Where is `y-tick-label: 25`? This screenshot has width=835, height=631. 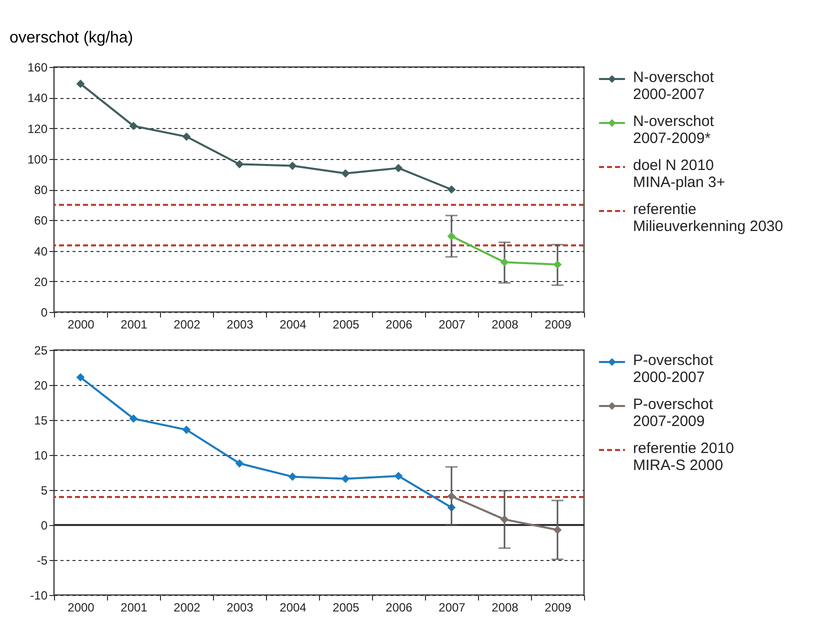 y-tick-label: 25 is located at coordinates (41, 351).